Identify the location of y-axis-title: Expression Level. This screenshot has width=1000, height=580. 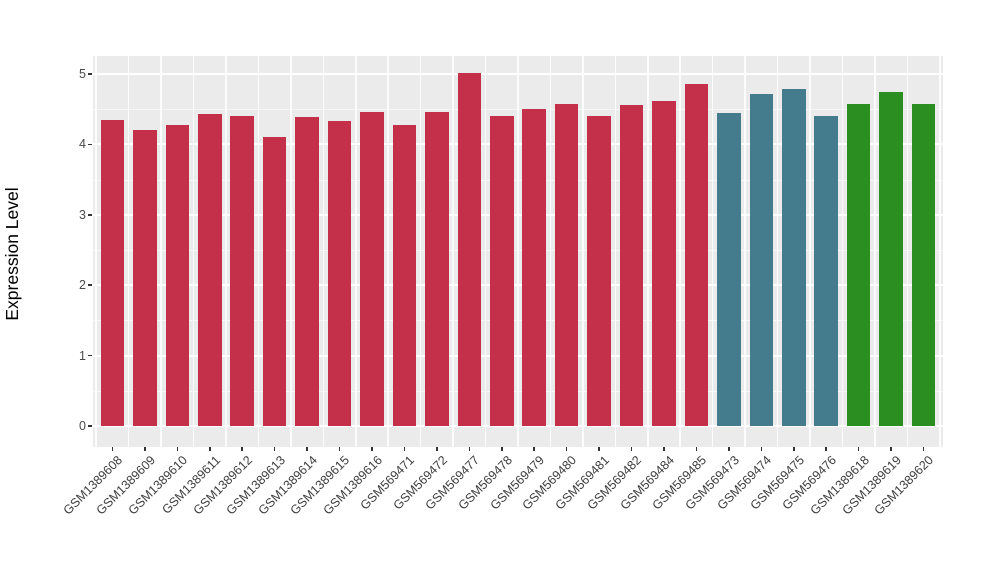
(12, 254).